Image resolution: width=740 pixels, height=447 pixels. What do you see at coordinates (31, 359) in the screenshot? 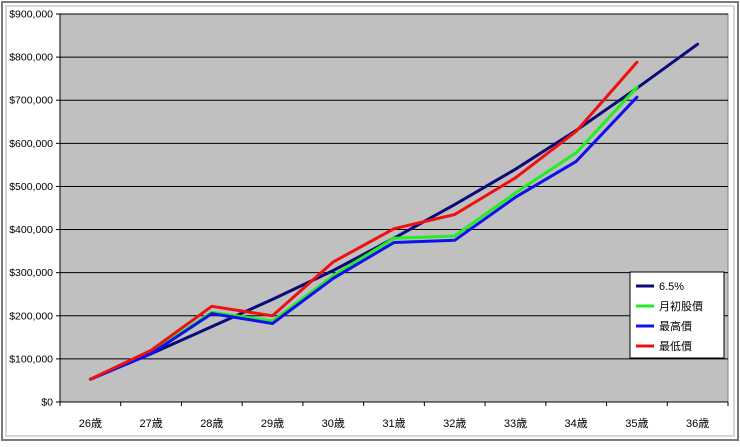
I see `y-tick-label: $100,000` at bounding box center [31, 359].